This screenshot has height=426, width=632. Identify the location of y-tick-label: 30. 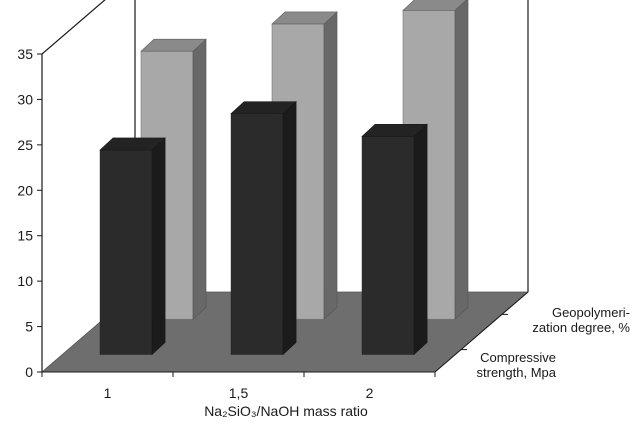
(25, 99).